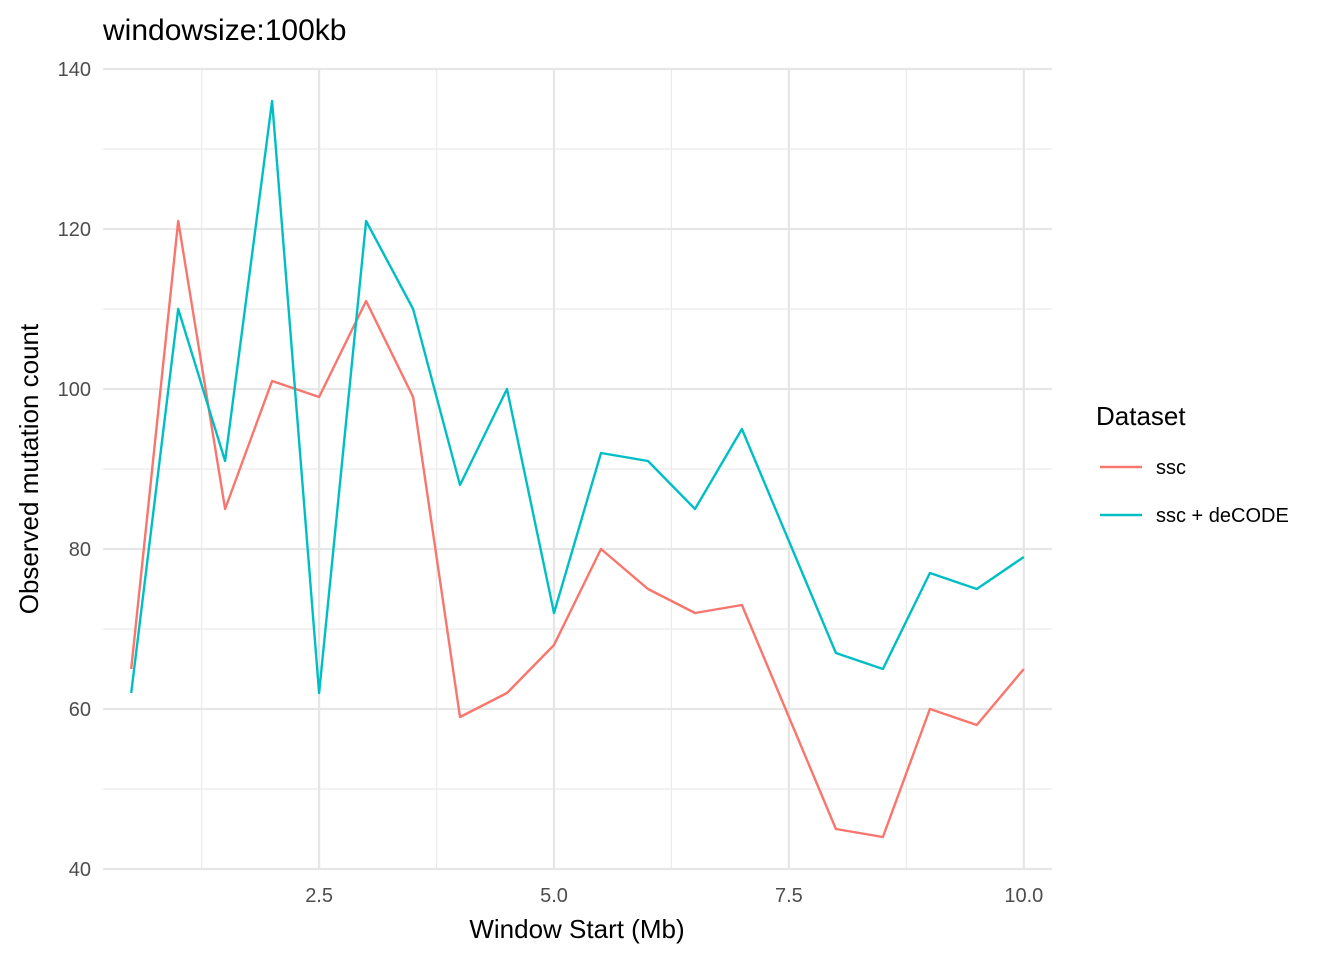 The image size is (1344, 960). What do you see at coordinates (1192, 464) in the screenshot?
I see `legend: Dataset ssc ssc + deCODE` at bounding box center [1192, 464].